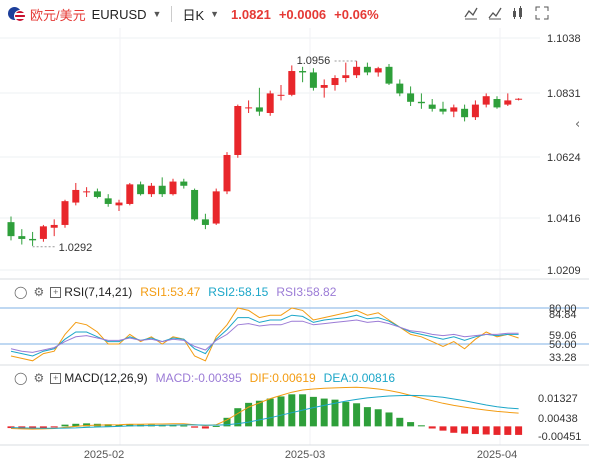 The width and height of the screenshot is (589, 466). What do you see at coordinates (577, 124) in the screenshot?
I see `collapse-panel-icon: ‹` at bounding box center [577, 124].